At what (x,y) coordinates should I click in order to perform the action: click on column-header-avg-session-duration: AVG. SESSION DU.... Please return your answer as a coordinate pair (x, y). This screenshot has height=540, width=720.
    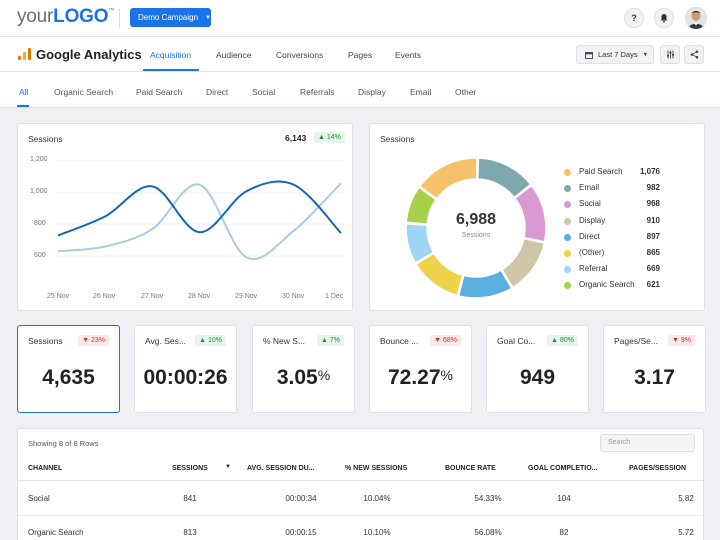
    Looking at the image, I should click on (281, 468).